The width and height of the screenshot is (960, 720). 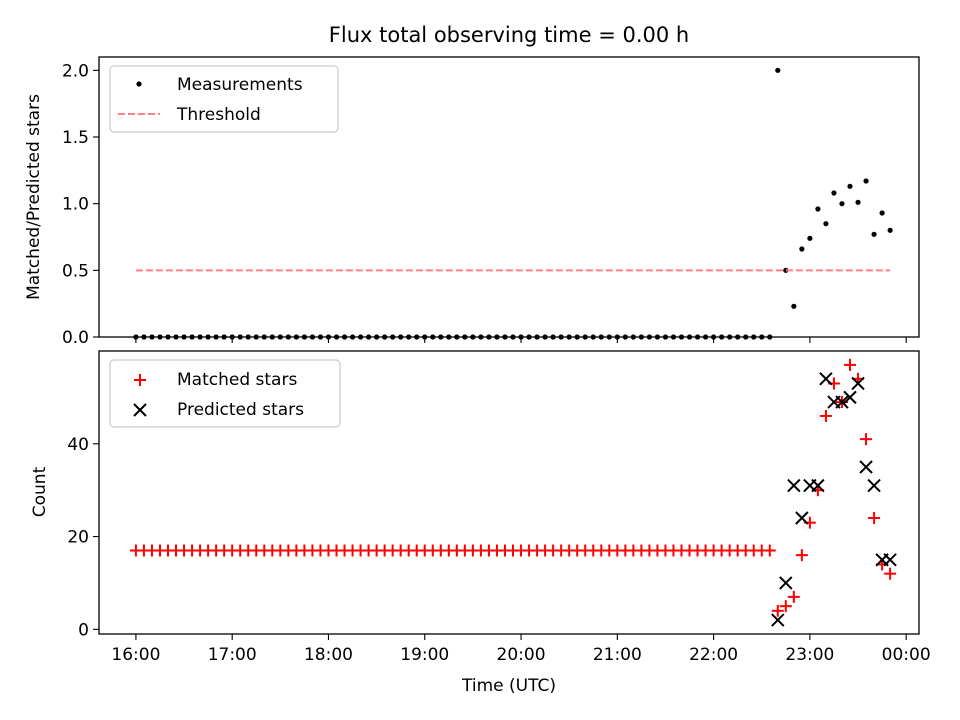 What do you see at coordinates (328, 655) in the screenshot?
I see `x-tick-label: 18:00` at bounding box center [328, 655].